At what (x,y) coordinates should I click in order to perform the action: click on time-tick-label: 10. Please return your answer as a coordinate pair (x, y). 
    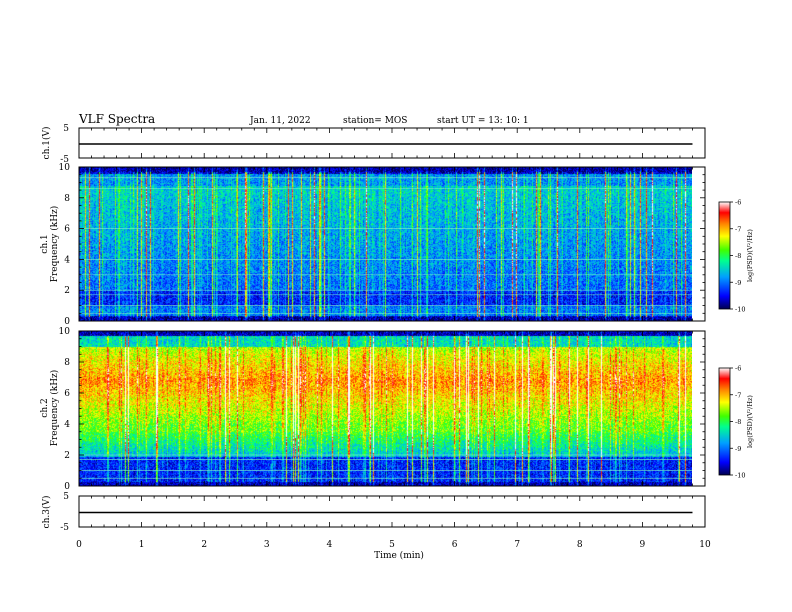
    Looking at the image, I should click on (705, 545).